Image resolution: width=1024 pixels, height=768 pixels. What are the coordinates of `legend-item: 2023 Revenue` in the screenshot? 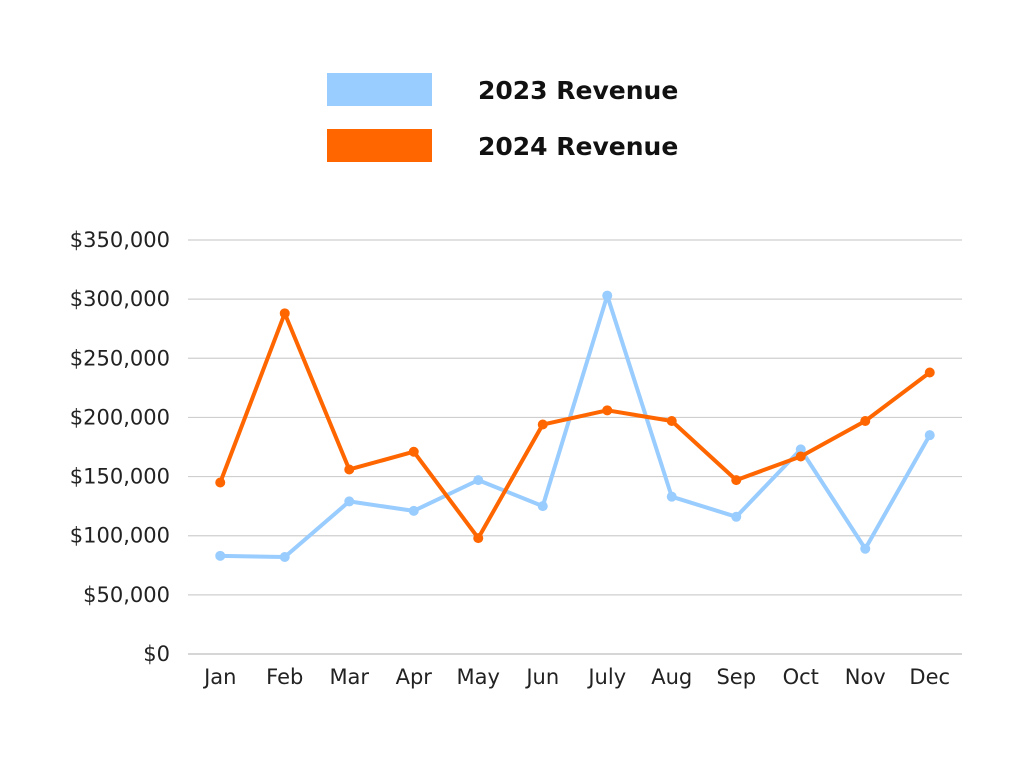 It's located at (502, 89).